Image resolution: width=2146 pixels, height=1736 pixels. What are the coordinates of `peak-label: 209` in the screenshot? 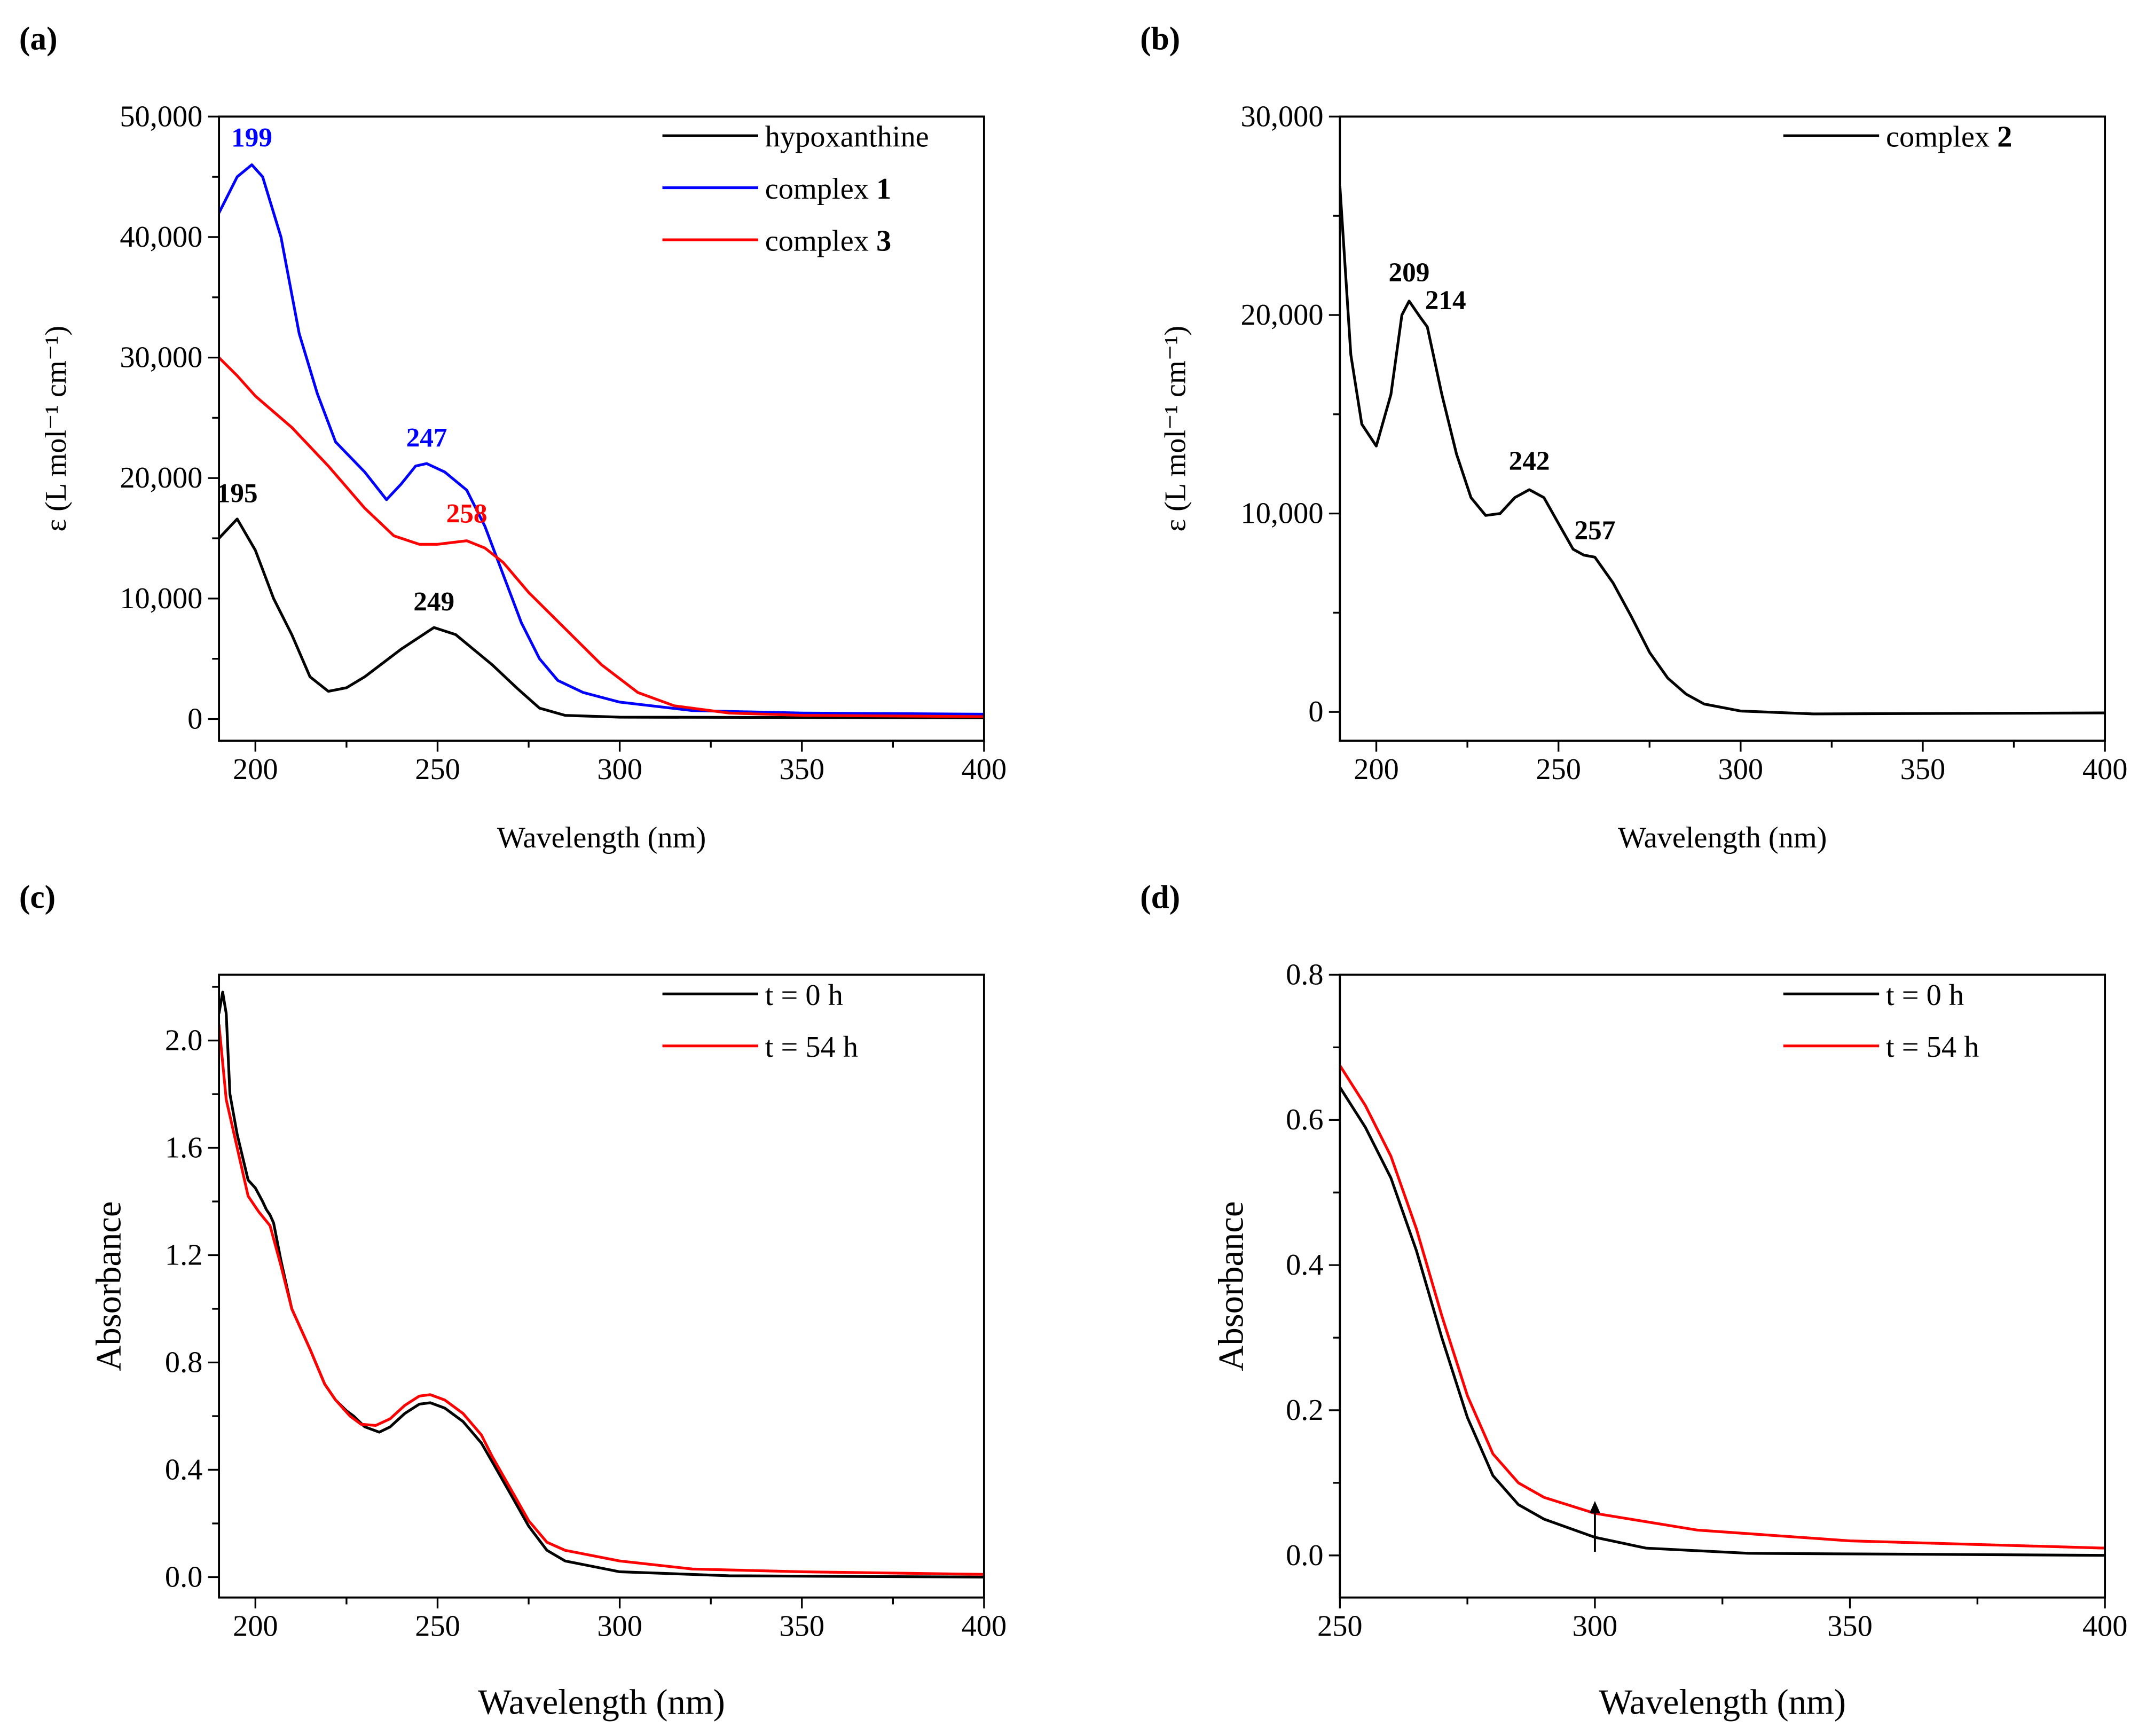 It's located at (1409, 272).